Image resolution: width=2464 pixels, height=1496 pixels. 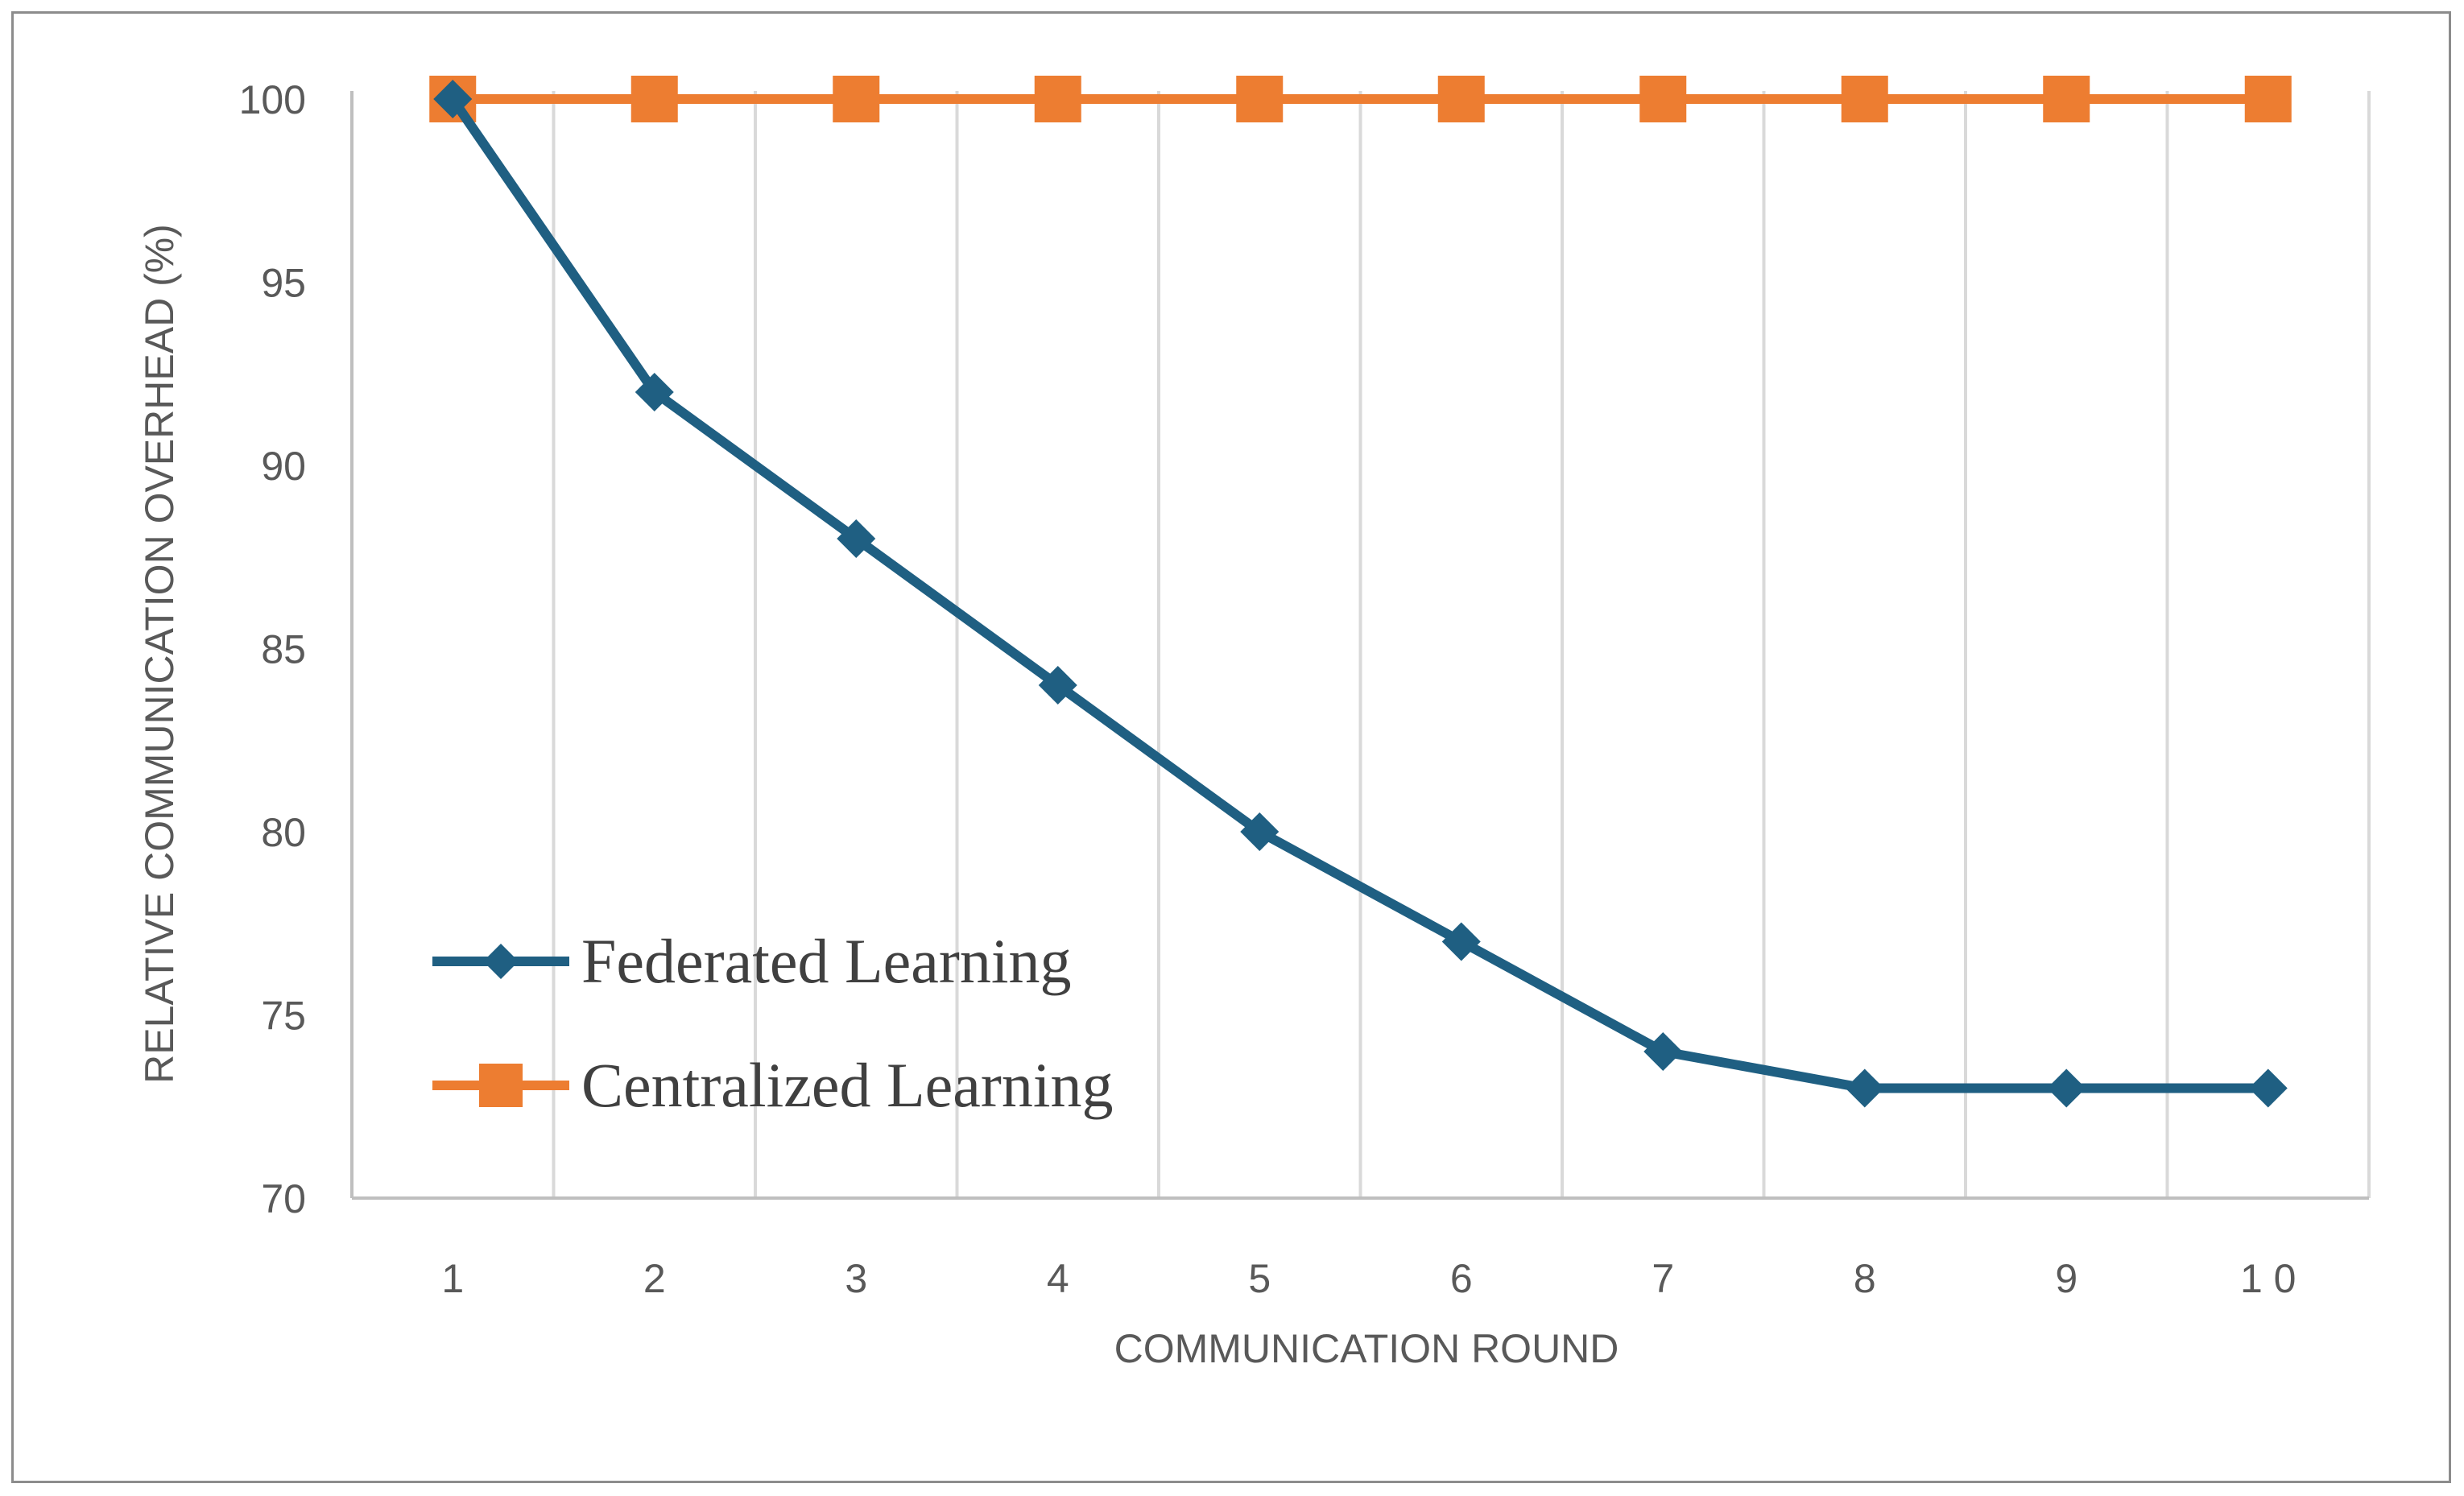 What do you see at coordinates (283, 1198) in the screenshot?
I see `y-tick-label: 70` at bounding box center [283, 1198].